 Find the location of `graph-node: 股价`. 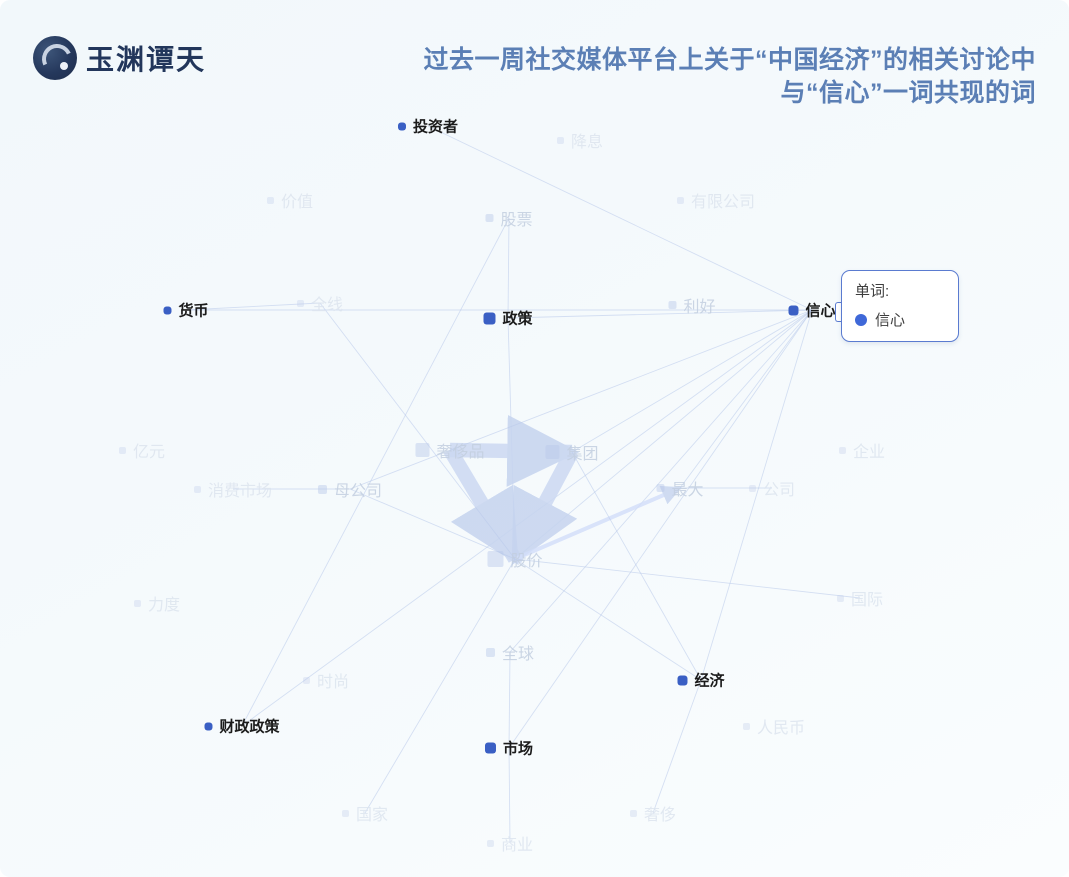

graph-node: 股价 is located at coordinates (515, 559).